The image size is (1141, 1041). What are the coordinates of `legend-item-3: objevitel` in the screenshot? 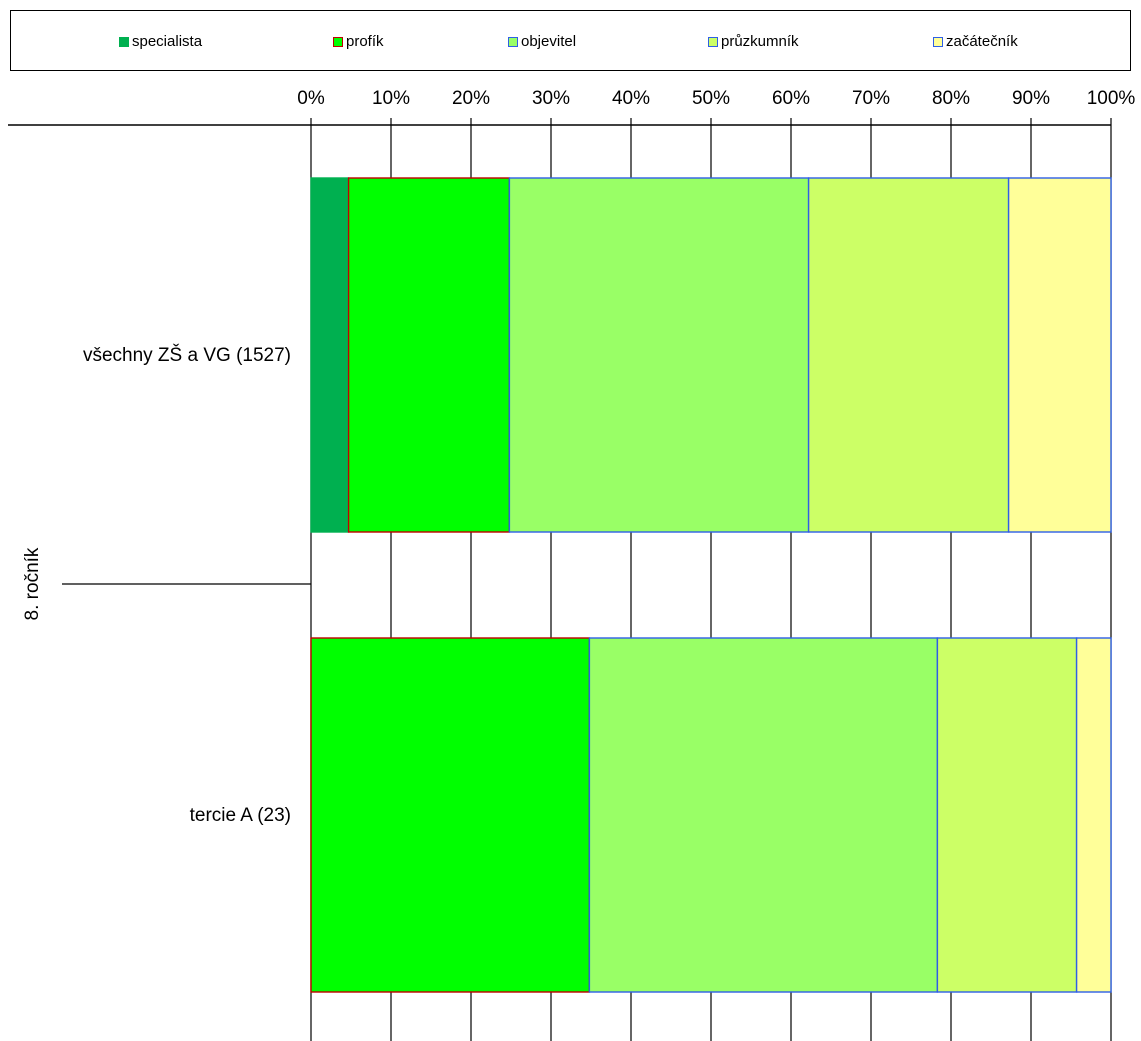 It's located at (542, 41).